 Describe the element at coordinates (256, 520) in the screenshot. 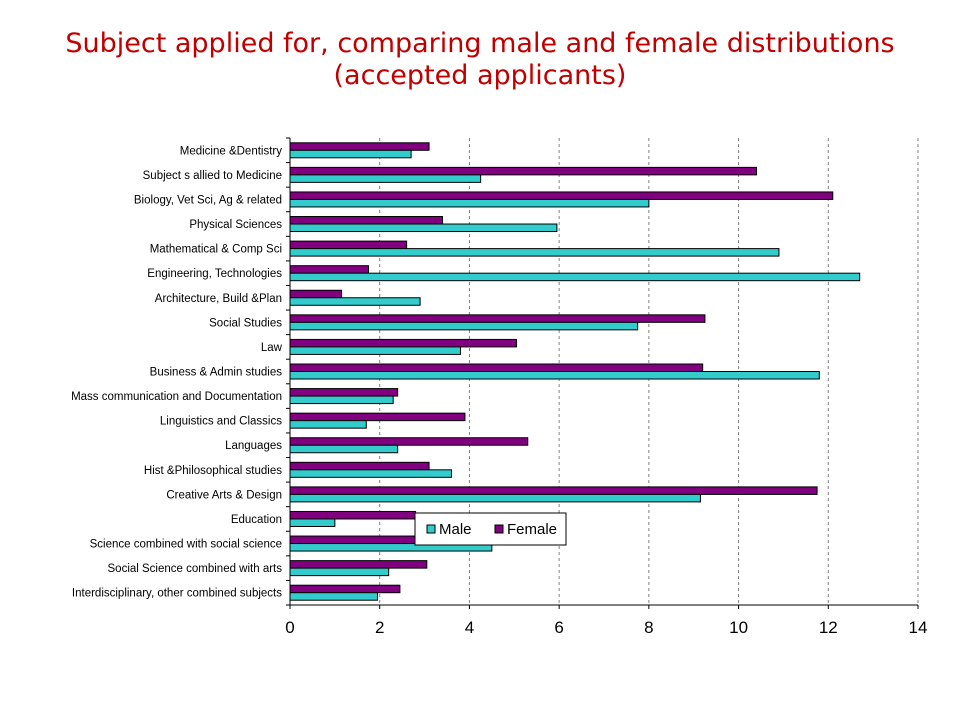

I see `category-label: Education` at that location.